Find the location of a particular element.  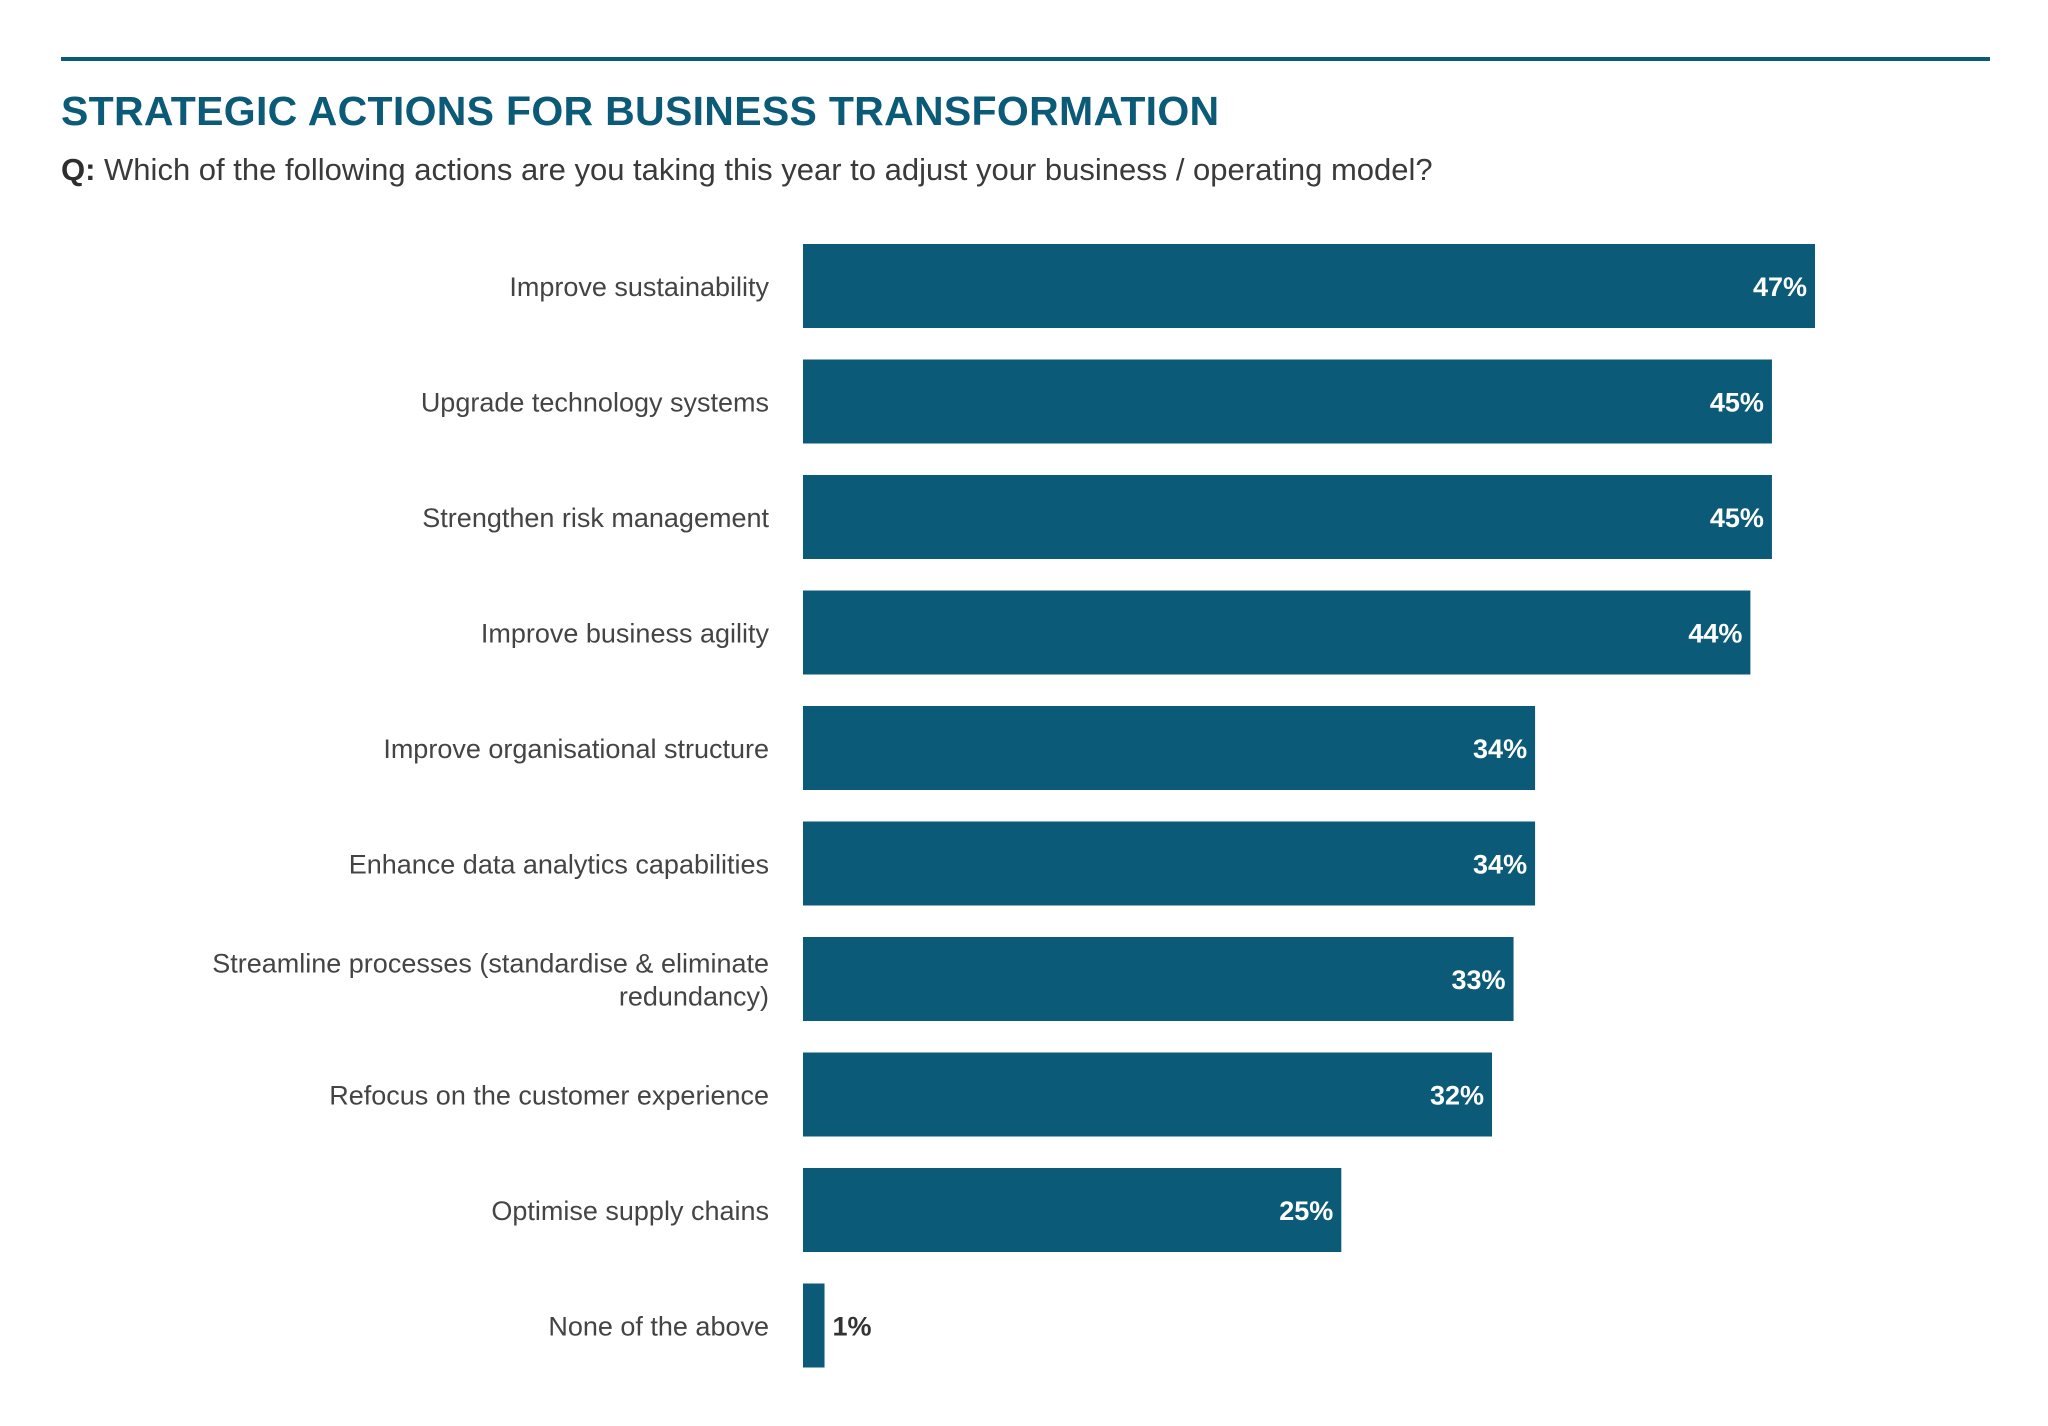

value-label-4: 34% is located at coordinates (1500, 749).